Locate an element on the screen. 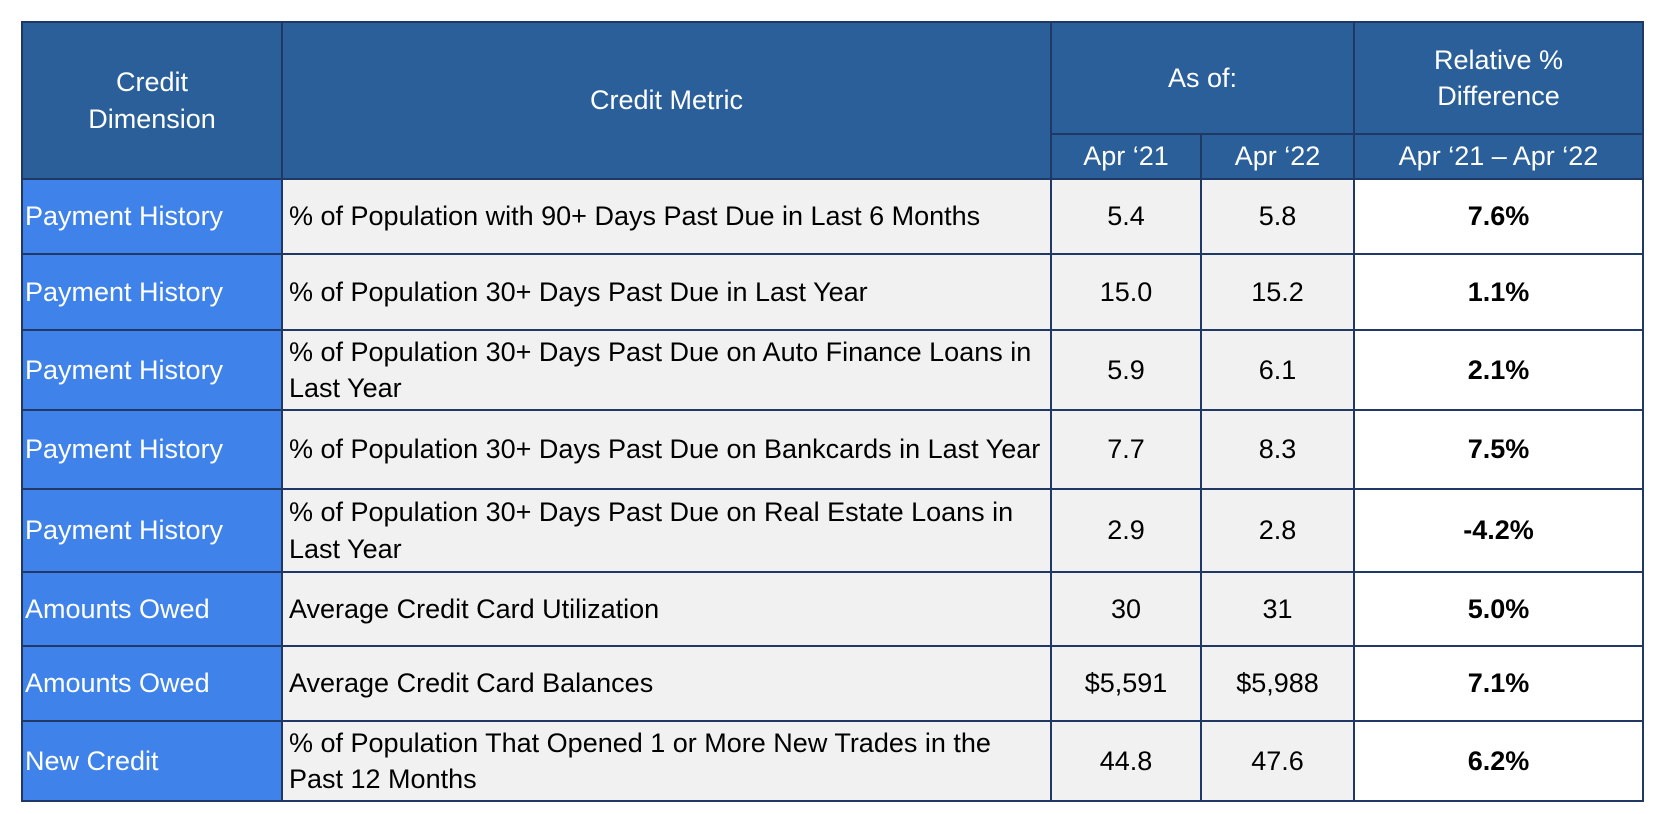  value-apr-22: 15.2 is located at coordinates (1277, 292).